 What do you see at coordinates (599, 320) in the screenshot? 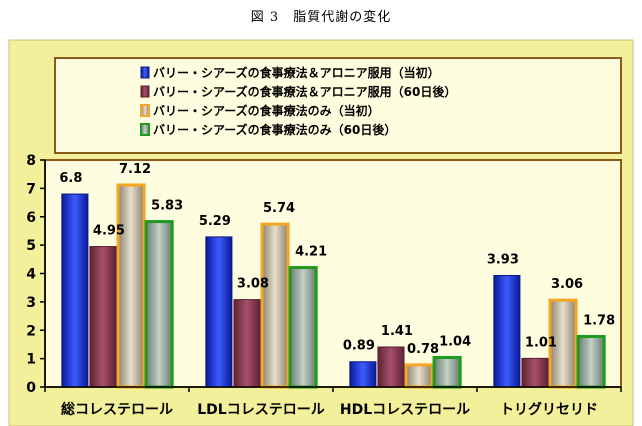
I see `data-label: 1.78` at bounding box center [599, 320].